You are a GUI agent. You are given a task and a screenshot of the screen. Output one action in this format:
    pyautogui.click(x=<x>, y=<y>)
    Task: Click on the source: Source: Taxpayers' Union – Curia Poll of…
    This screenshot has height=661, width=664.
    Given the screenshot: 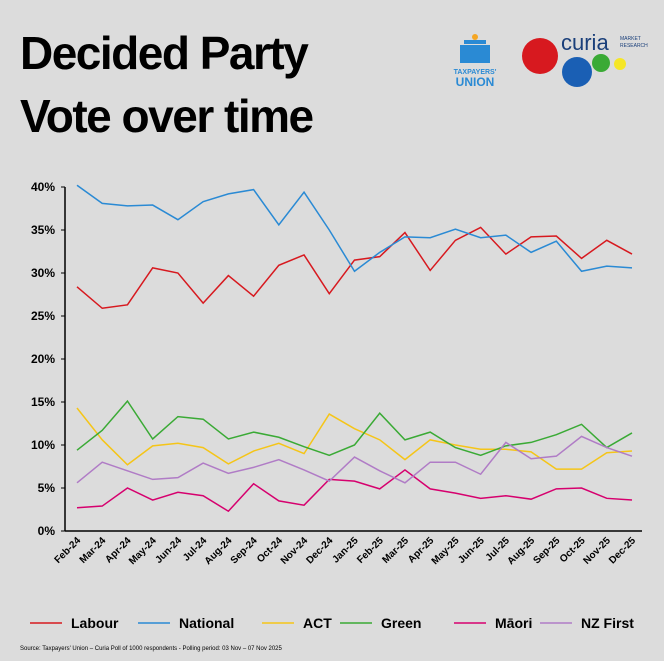 What is the action you would take?
    pyautogui.click(x=151, y=649)
    